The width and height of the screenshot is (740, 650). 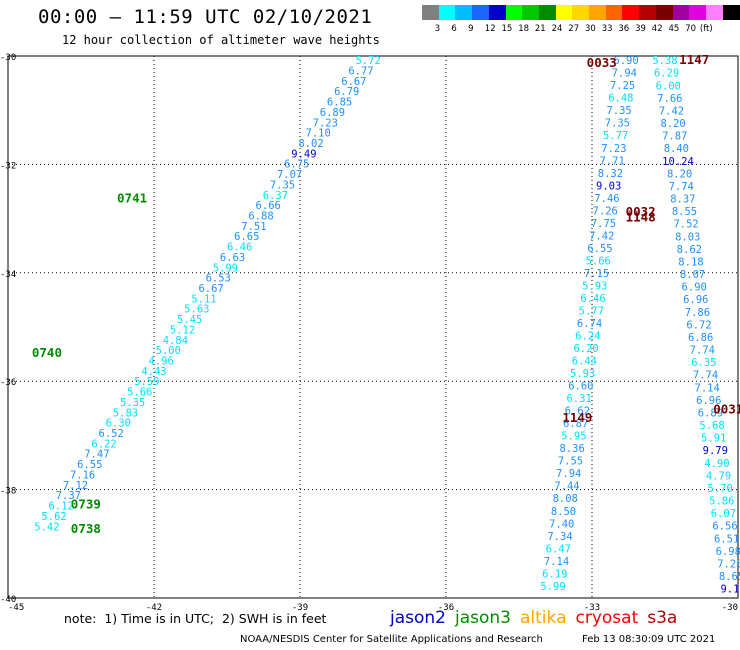 What do you see at coordinates (682, 200) in the screenshot?
I see `track-east-value: 8.37` at bounding box center [682, 200].